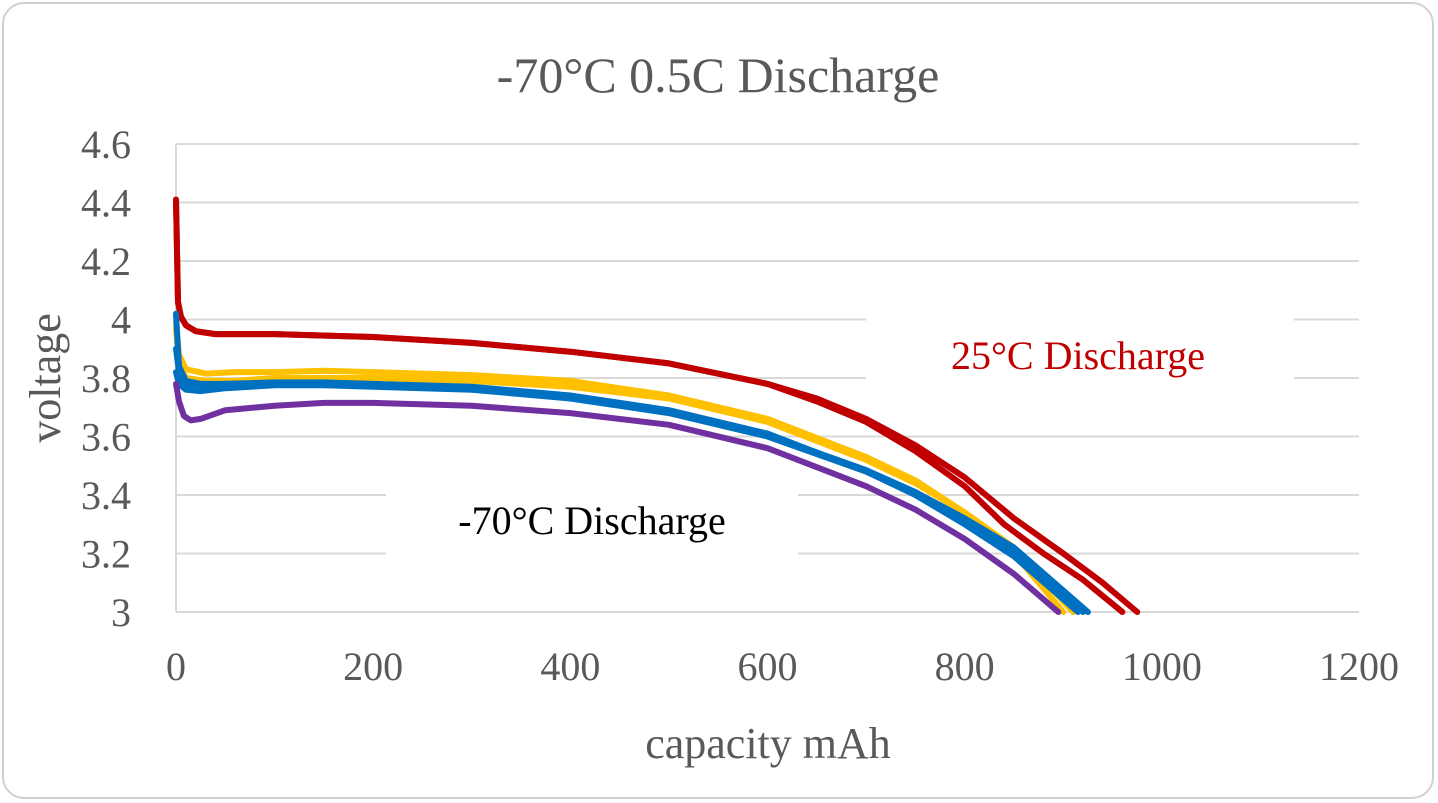 This screenshot has width=1438, height=803. What do you see at coordinates (121, 320) in the screenshot?
I see `y-tick-label: 4` at bounding box center [121, 320].